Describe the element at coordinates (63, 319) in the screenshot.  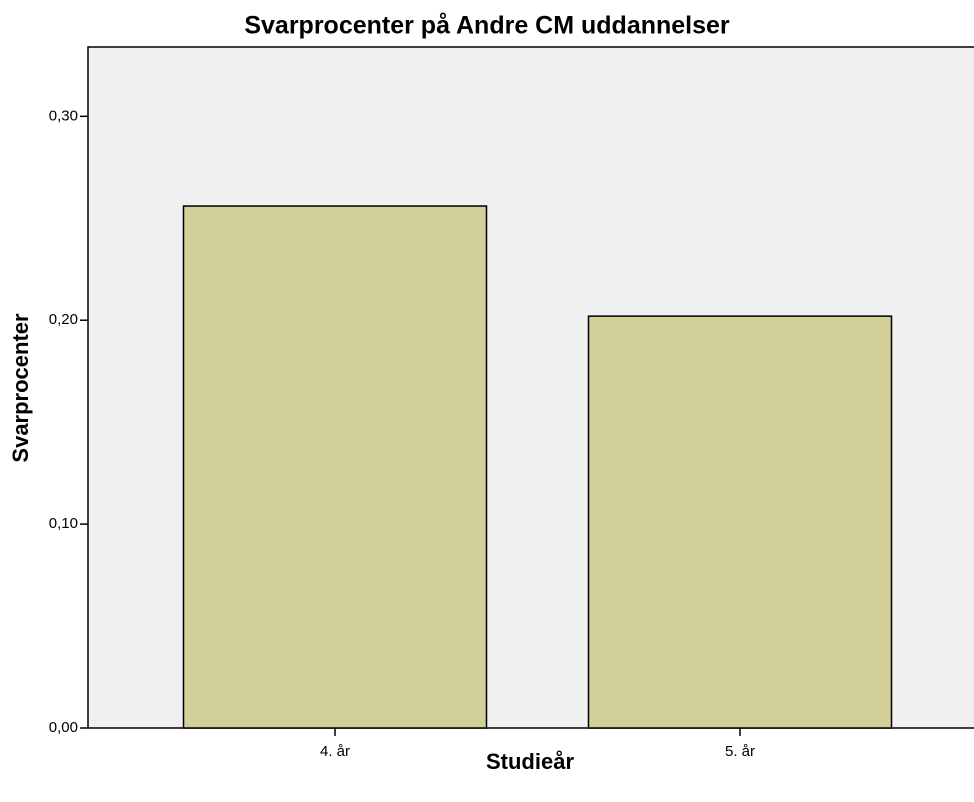
I see `y-tick-label: 0,20` at that location.